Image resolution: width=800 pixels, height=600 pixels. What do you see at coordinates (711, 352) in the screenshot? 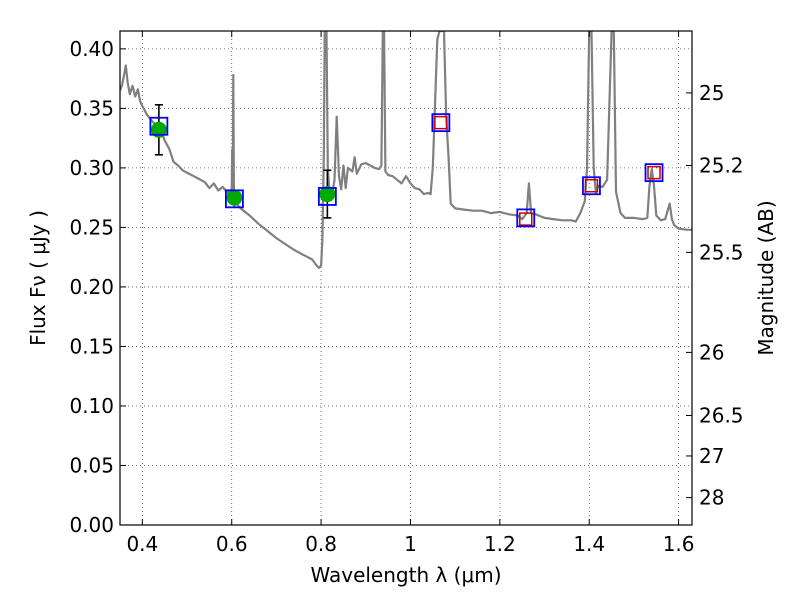
I see `right-tick-label: 26` at bounding box center [711, 352].